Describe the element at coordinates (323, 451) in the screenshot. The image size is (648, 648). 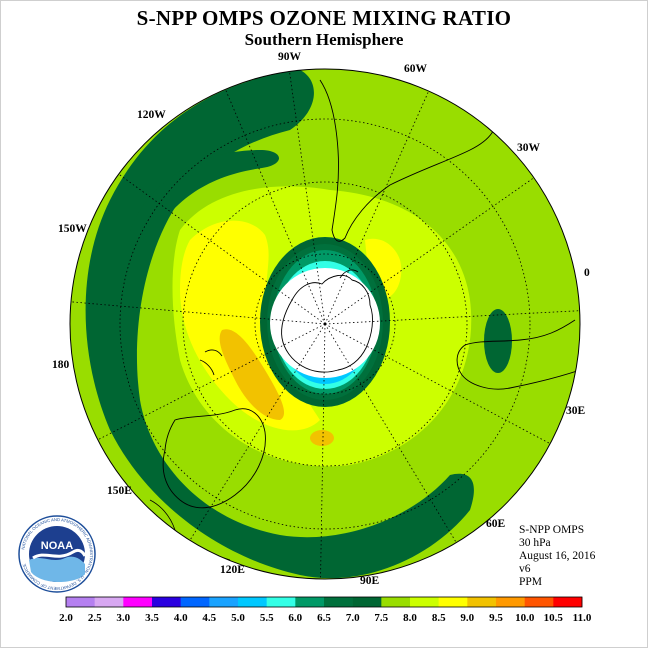
I see `meridian-90e` at that location.